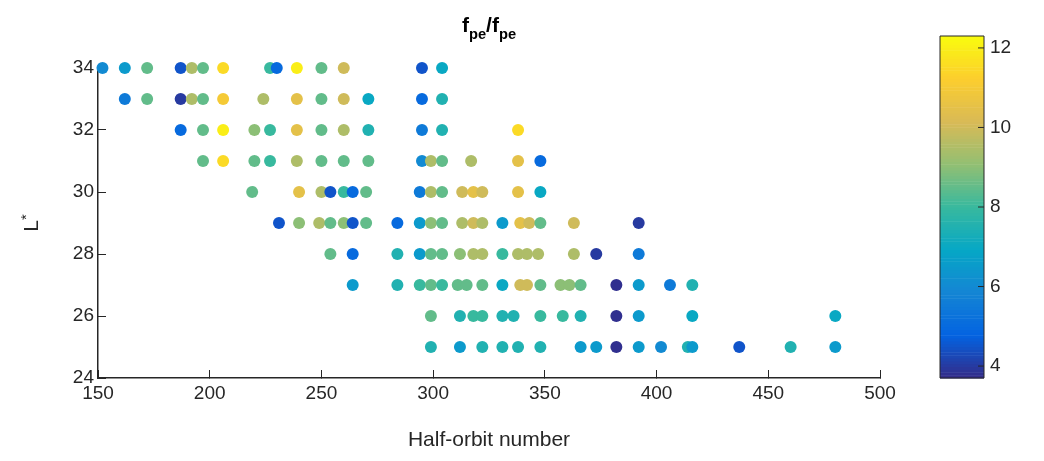 The height and width of the screenshot is (461, 1044). I want to click on color-bar-label: 4, so click(995, 365).